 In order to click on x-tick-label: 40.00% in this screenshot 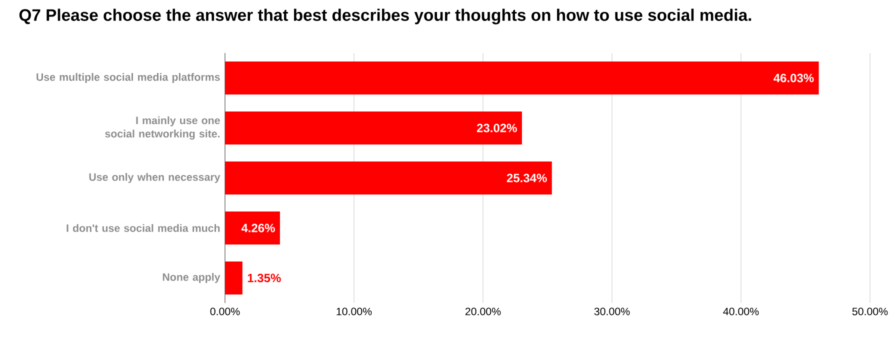, I will do `click(741, 312)`.